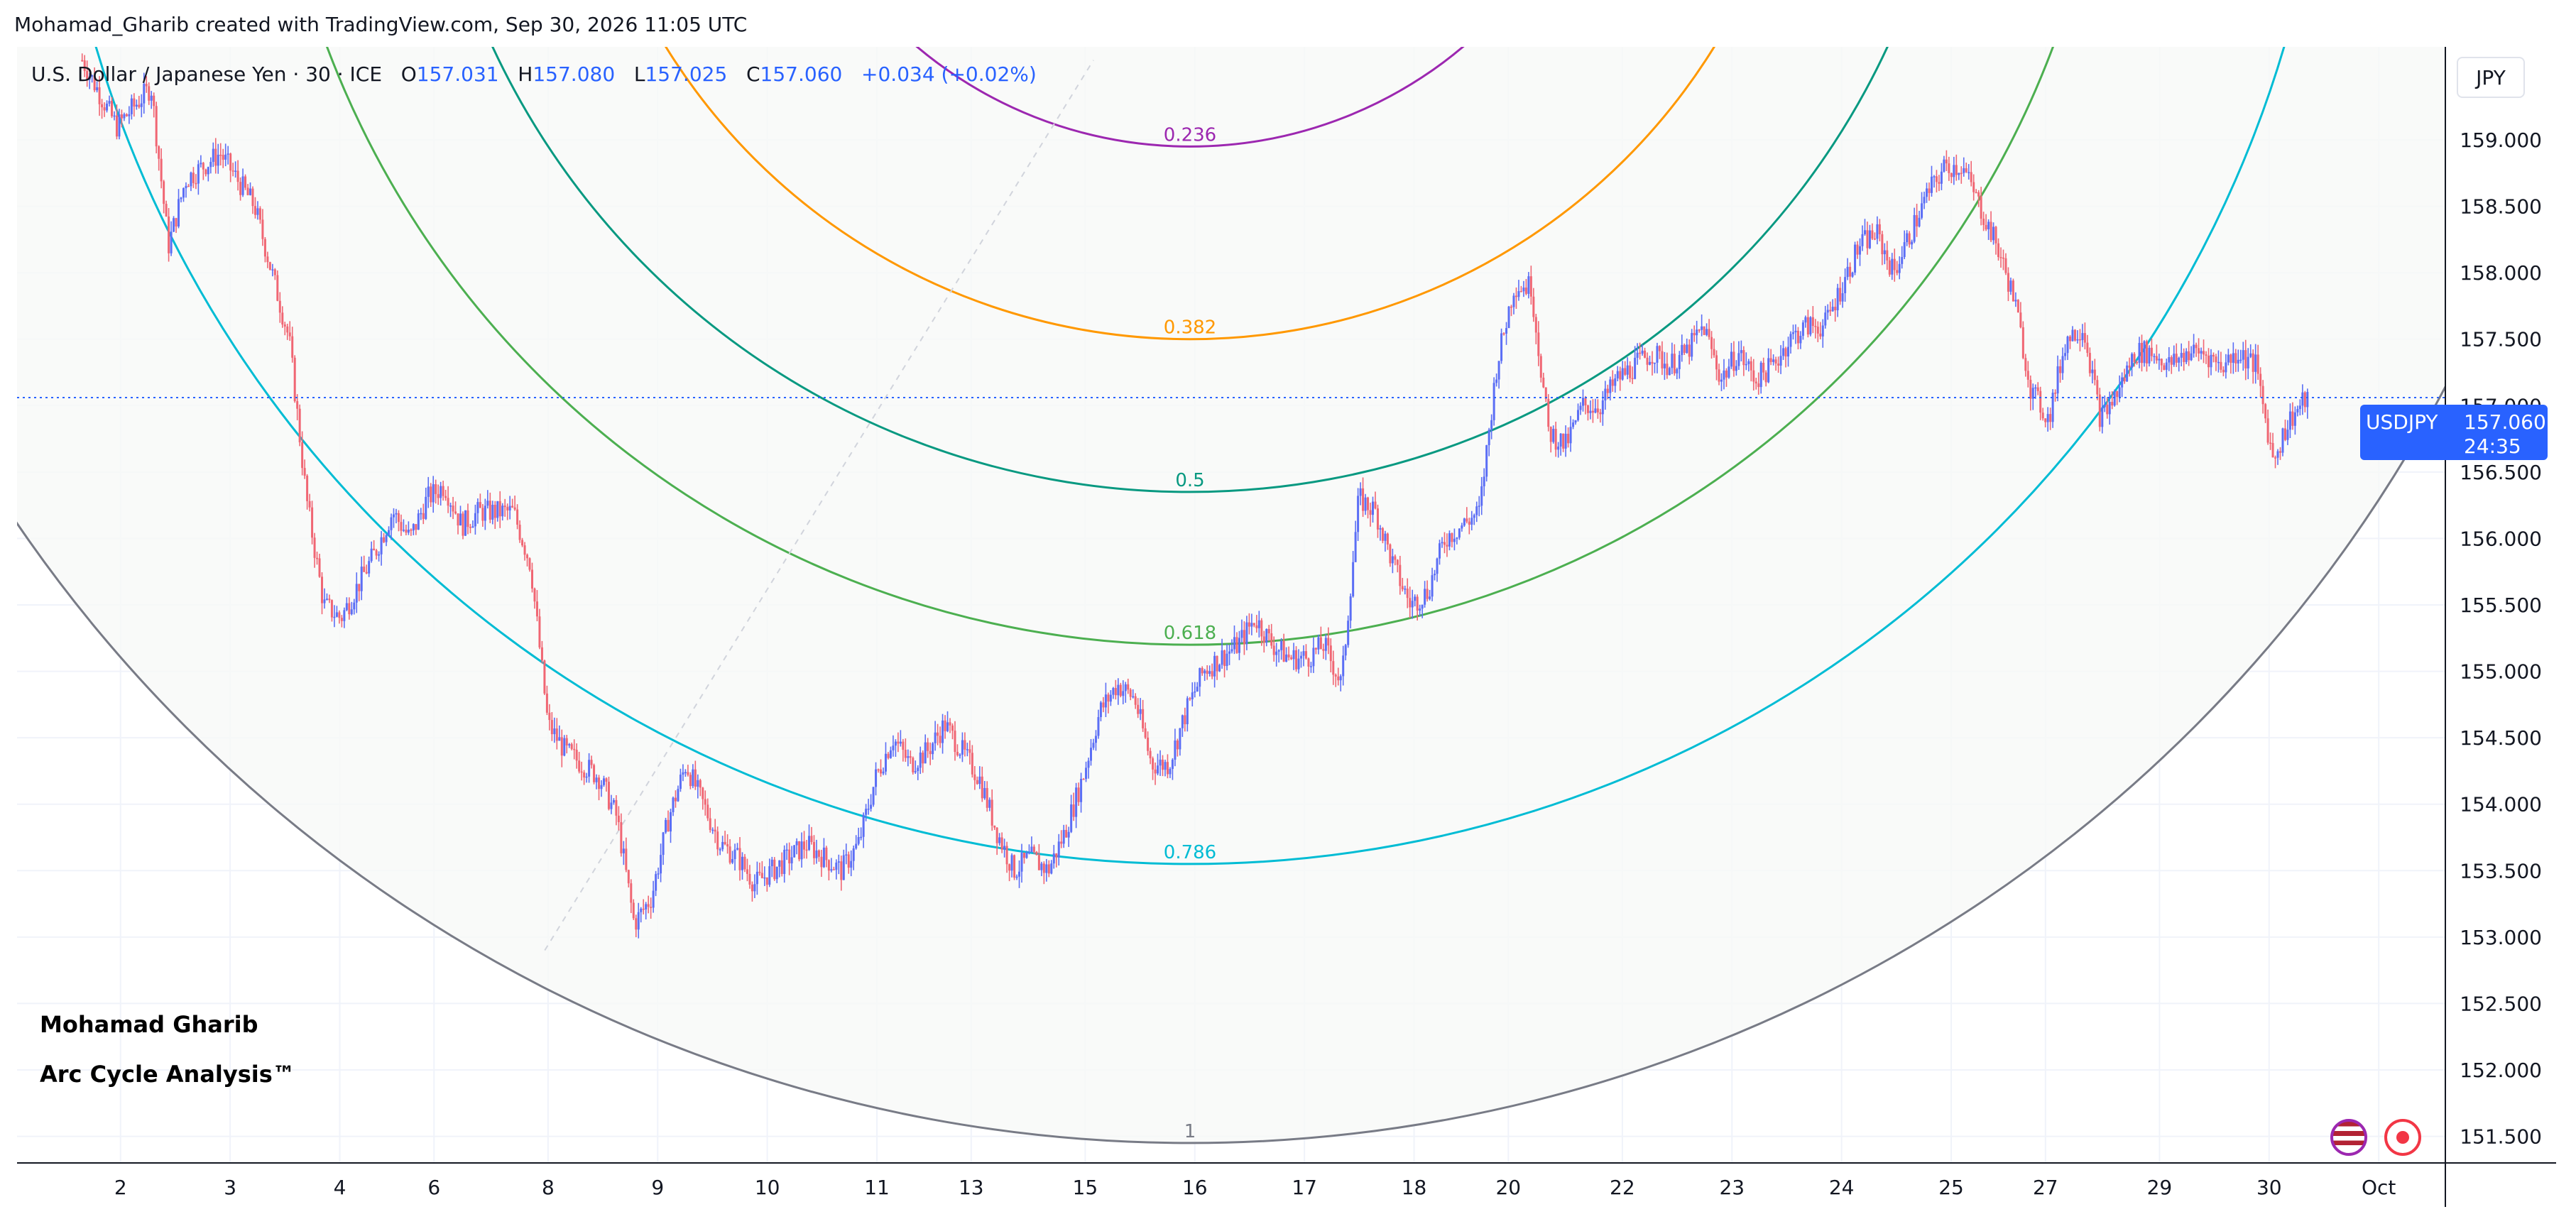 This screenshot has height=1224, width=2576. What do you see at coordinates (2348, 1137) in the screenshot?
I see `us-flag-icon` at bounding box center [2348, 1137].